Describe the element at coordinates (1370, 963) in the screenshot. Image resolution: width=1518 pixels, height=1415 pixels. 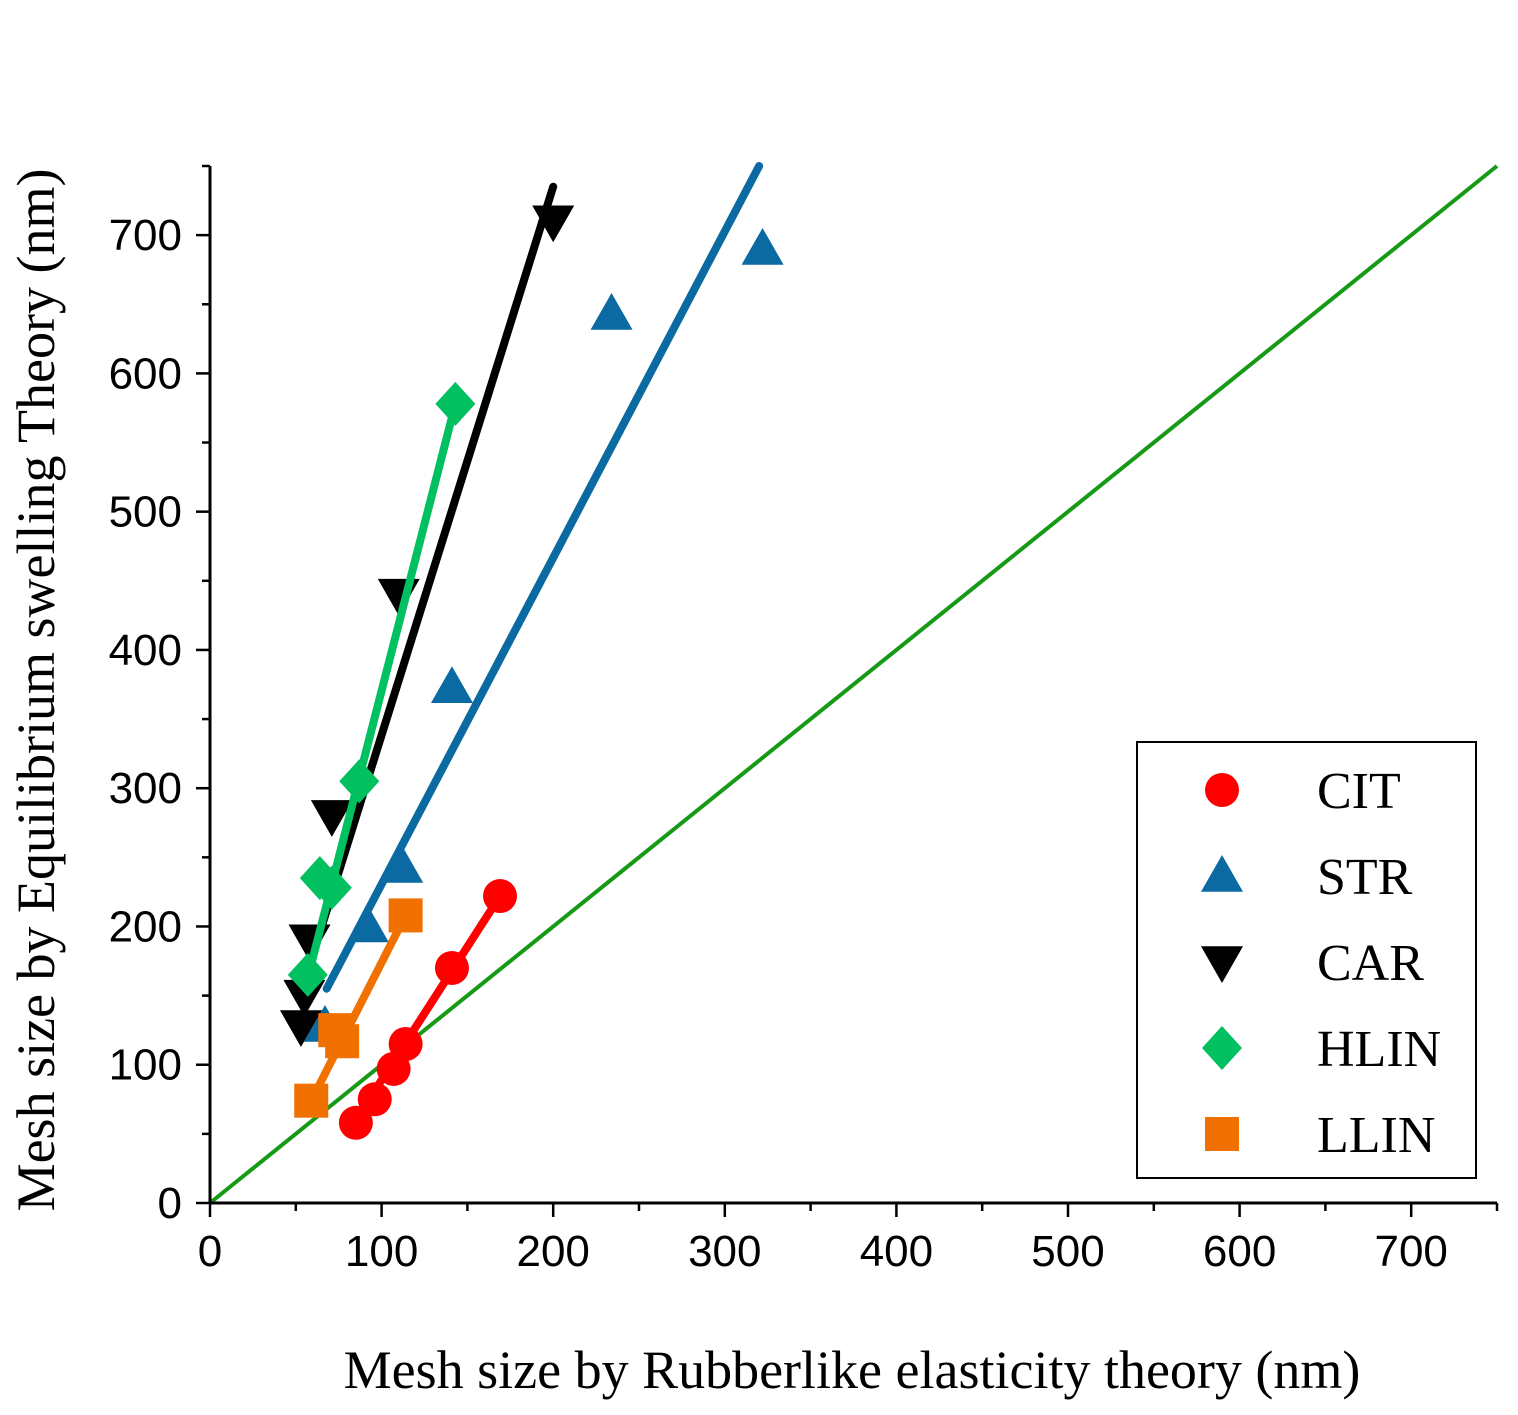
I see `legend-car-label: CAR` at that location.